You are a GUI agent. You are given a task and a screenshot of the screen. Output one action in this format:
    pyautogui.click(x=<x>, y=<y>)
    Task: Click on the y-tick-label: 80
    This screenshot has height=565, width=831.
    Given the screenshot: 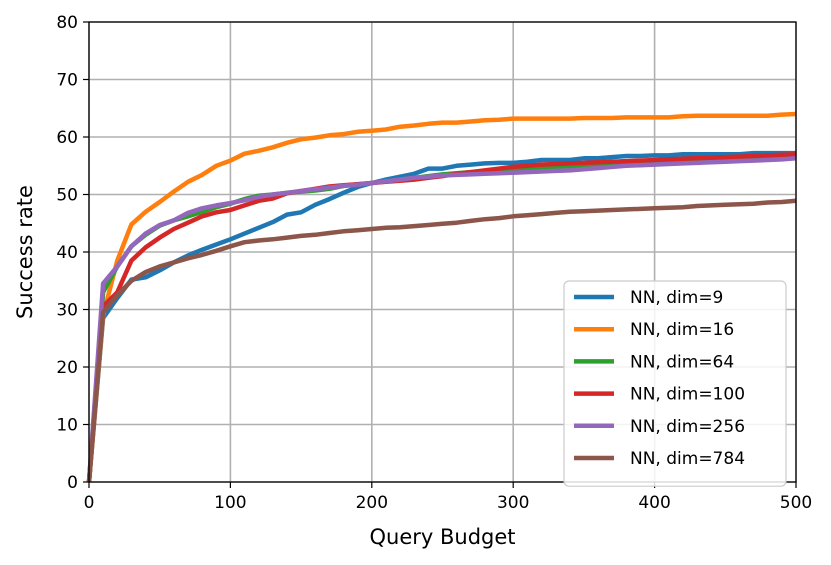 What is the action you would take?
    pyautogui.click(x=67, y=23)
    